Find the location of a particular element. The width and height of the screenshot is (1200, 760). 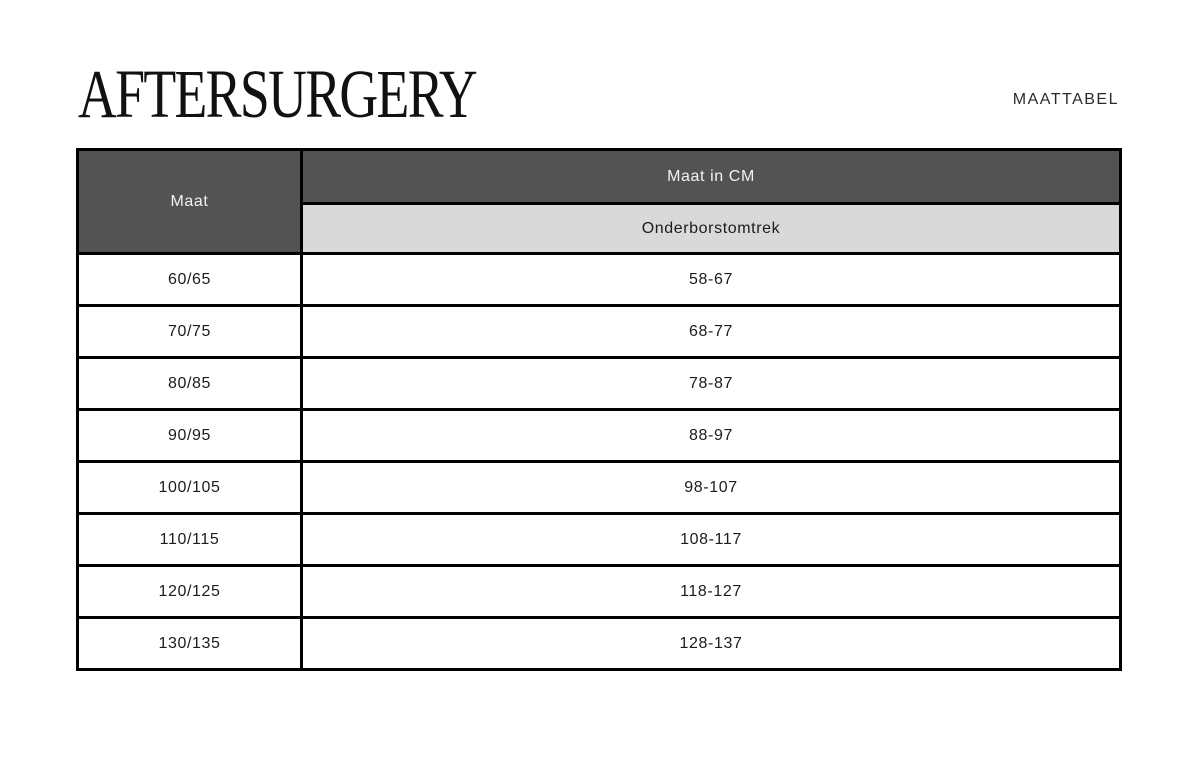

table-header-row-group: Maat Maat in CM is located at coordinates (599, 201).